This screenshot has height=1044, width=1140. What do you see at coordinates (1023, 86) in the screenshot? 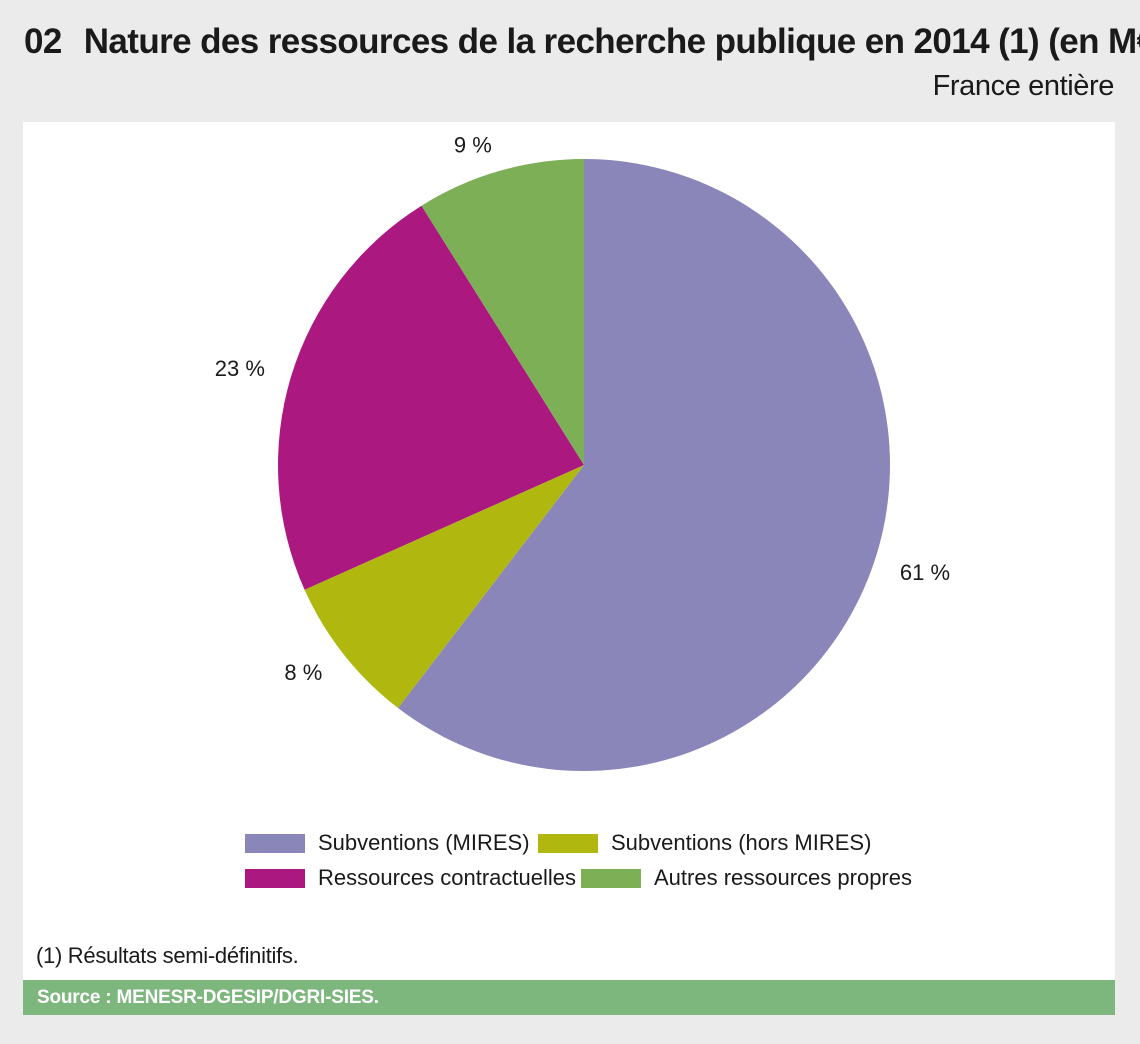
I see `chart-subtitle: France entière` at bounding box center [1023, 86].